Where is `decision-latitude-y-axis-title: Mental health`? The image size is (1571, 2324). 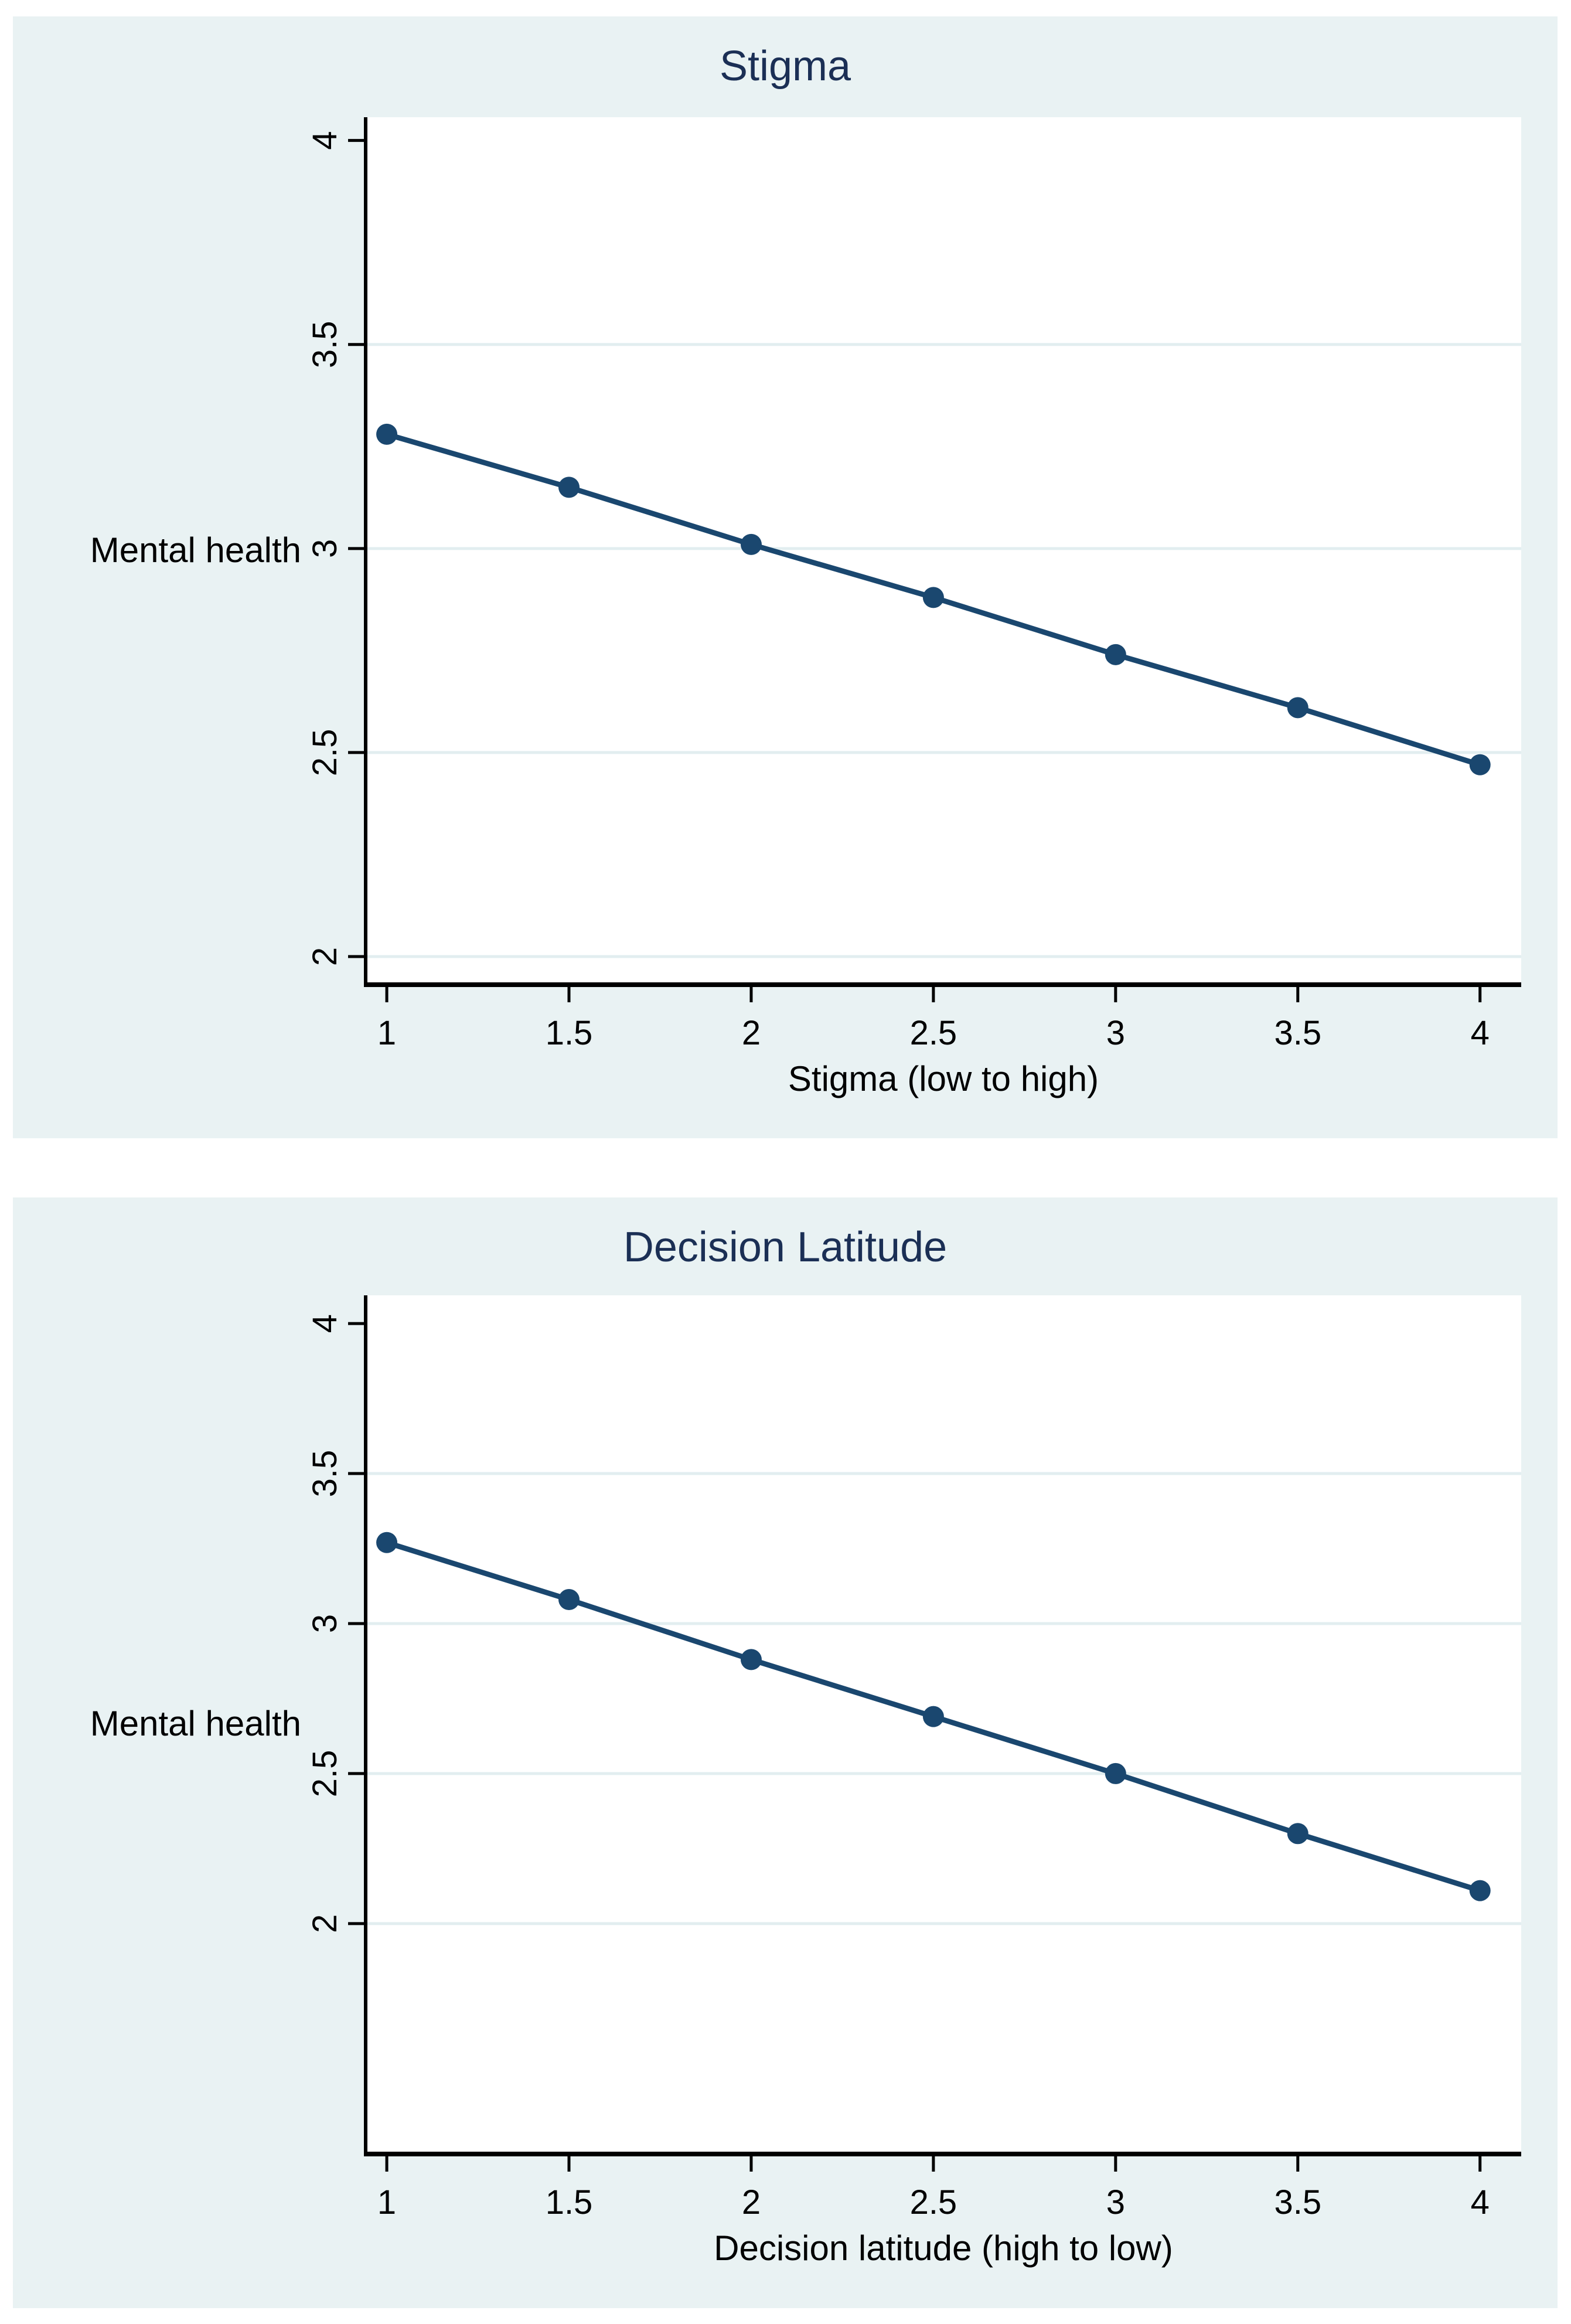
decision-latitude-y-axis-title: Mental health is located at coordinates (195, 1723).